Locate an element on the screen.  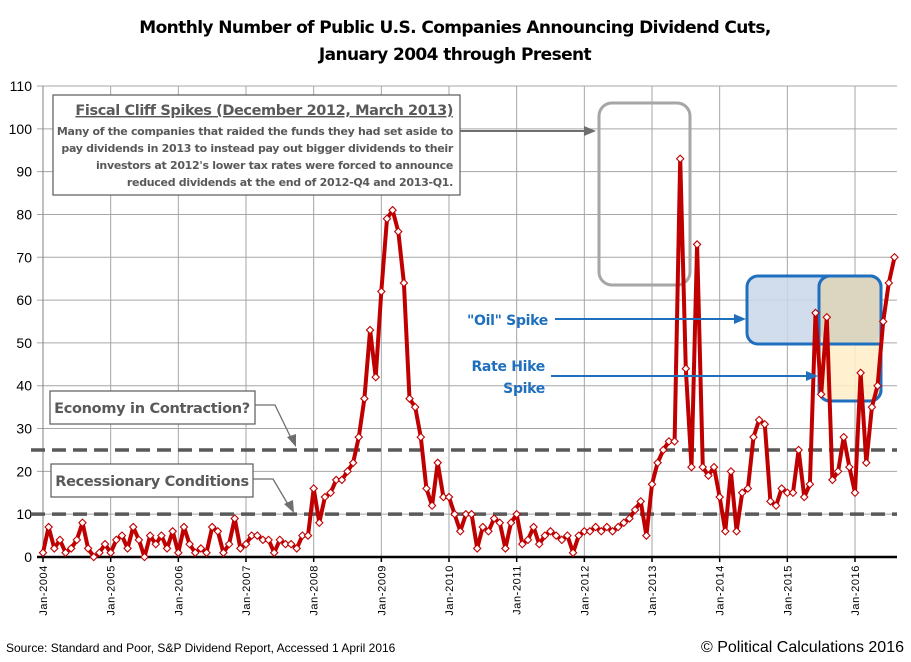
oil-spike-arrowhead-icon is located at coordinates (740, 319).